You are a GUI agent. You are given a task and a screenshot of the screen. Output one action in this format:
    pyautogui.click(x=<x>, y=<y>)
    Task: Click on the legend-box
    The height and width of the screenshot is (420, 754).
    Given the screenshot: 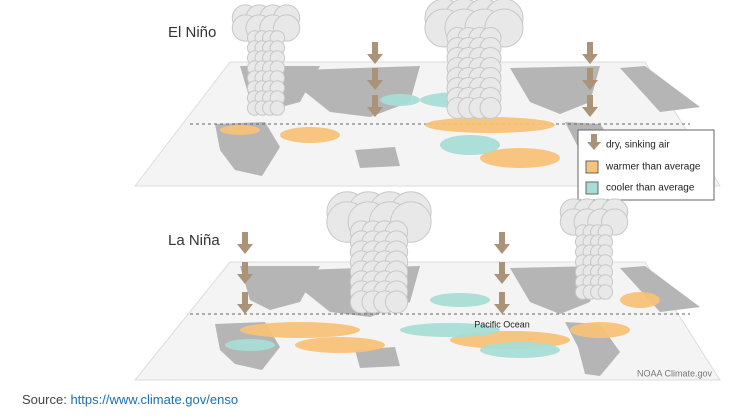 What is the action you would take?
    pyautogui.click(x=646, y=165)
    